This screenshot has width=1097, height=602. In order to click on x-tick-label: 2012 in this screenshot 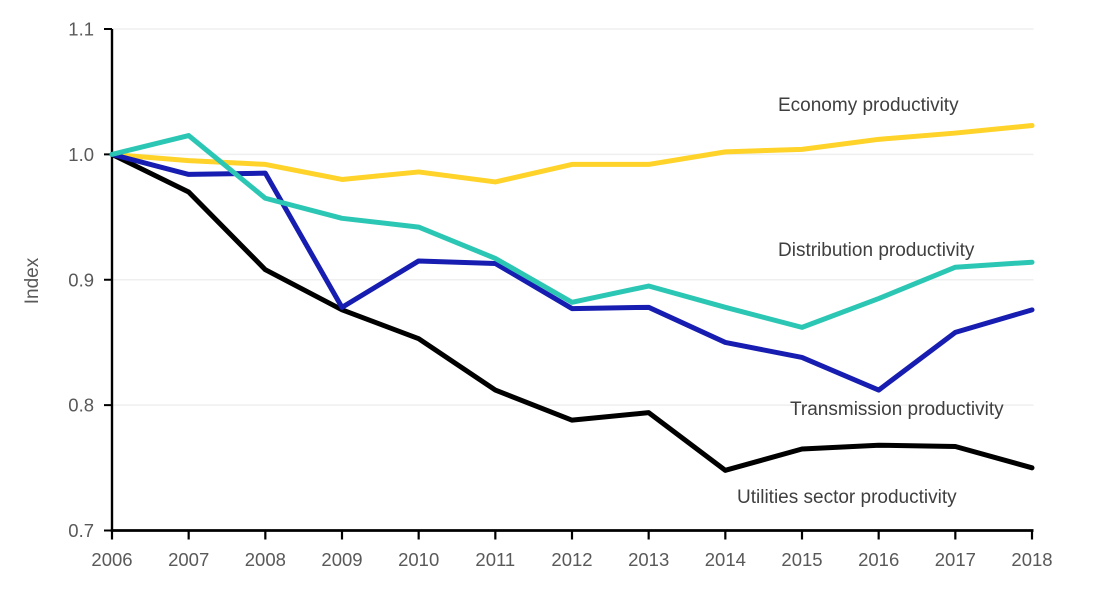, I will do `click(571, 559)`.